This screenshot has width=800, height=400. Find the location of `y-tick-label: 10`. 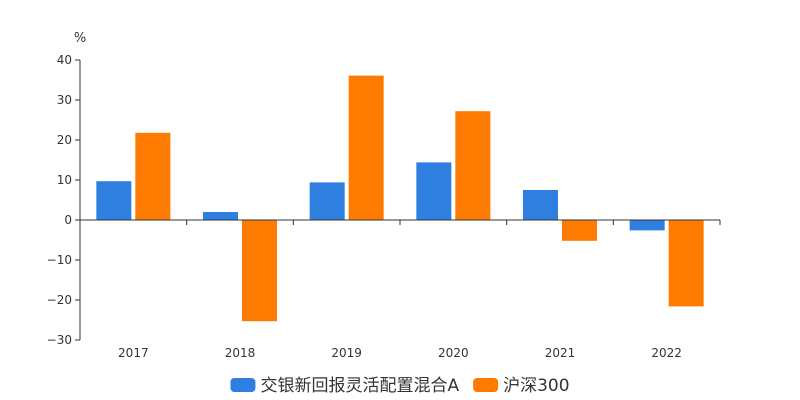

y-tick-label: 10 is located at coordinates (64, 180).